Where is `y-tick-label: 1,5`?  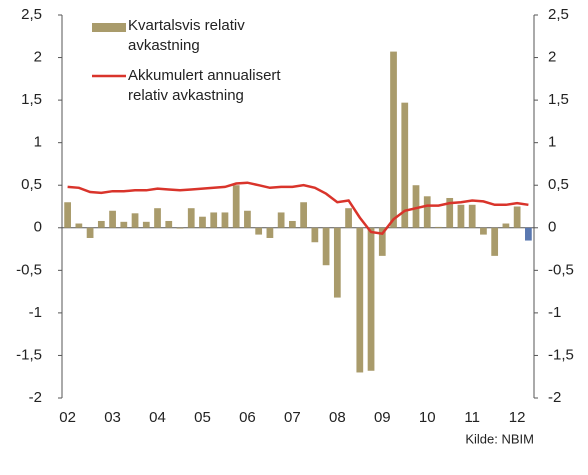 y-tick-label: 1,5 is located at coordinates (31, 99).